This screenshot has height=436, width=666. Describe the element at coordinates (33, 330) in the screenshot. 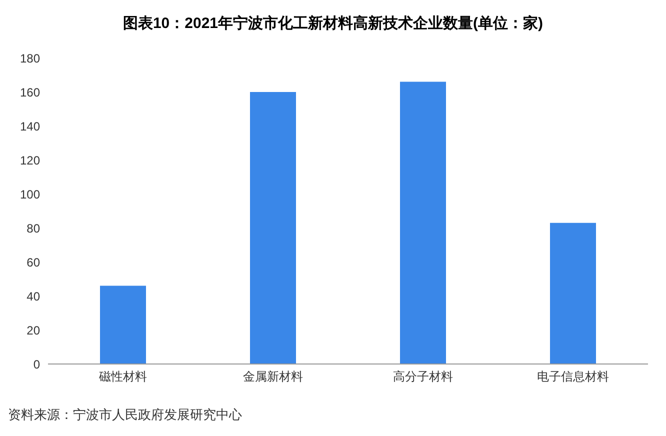

I see `y-tick-label: 20` at that location.